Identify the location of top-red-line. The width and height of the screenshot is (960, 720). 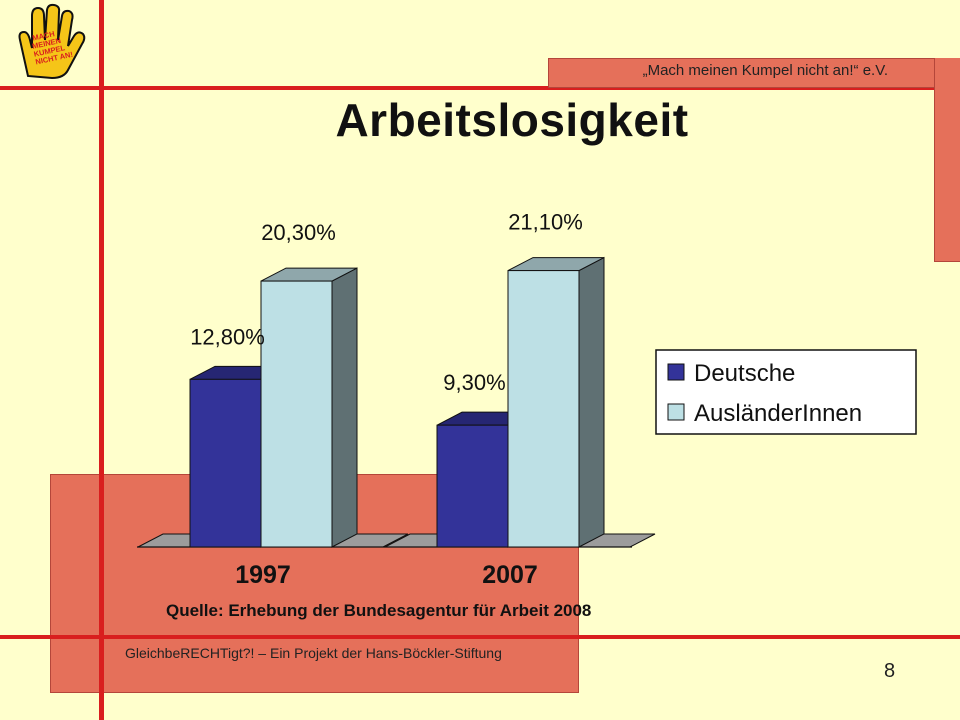
(480, 88).